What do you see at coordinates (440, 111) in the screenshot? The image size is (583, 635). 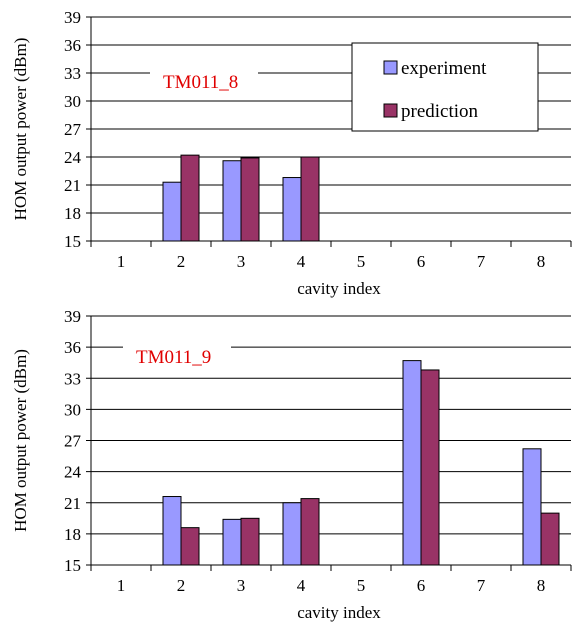 I see `legend-label-prediction: prediction` at bounding box center [440, 111].